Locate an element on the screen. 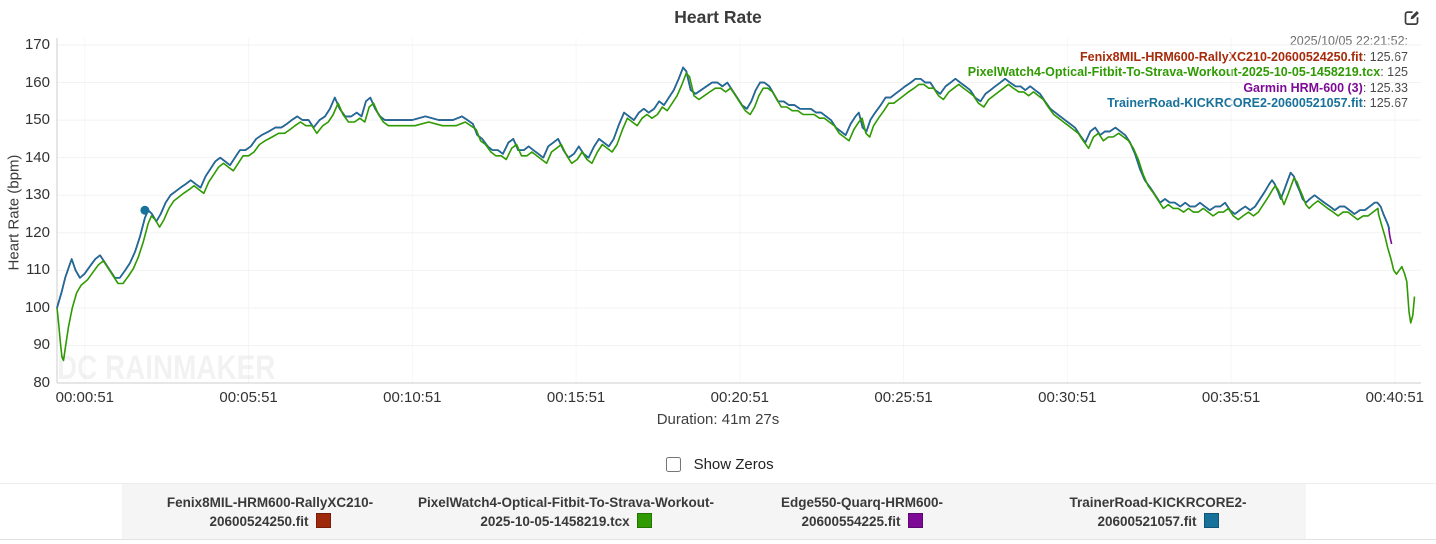  chart-title: Heart Rate is located at coordinates (718, 17).